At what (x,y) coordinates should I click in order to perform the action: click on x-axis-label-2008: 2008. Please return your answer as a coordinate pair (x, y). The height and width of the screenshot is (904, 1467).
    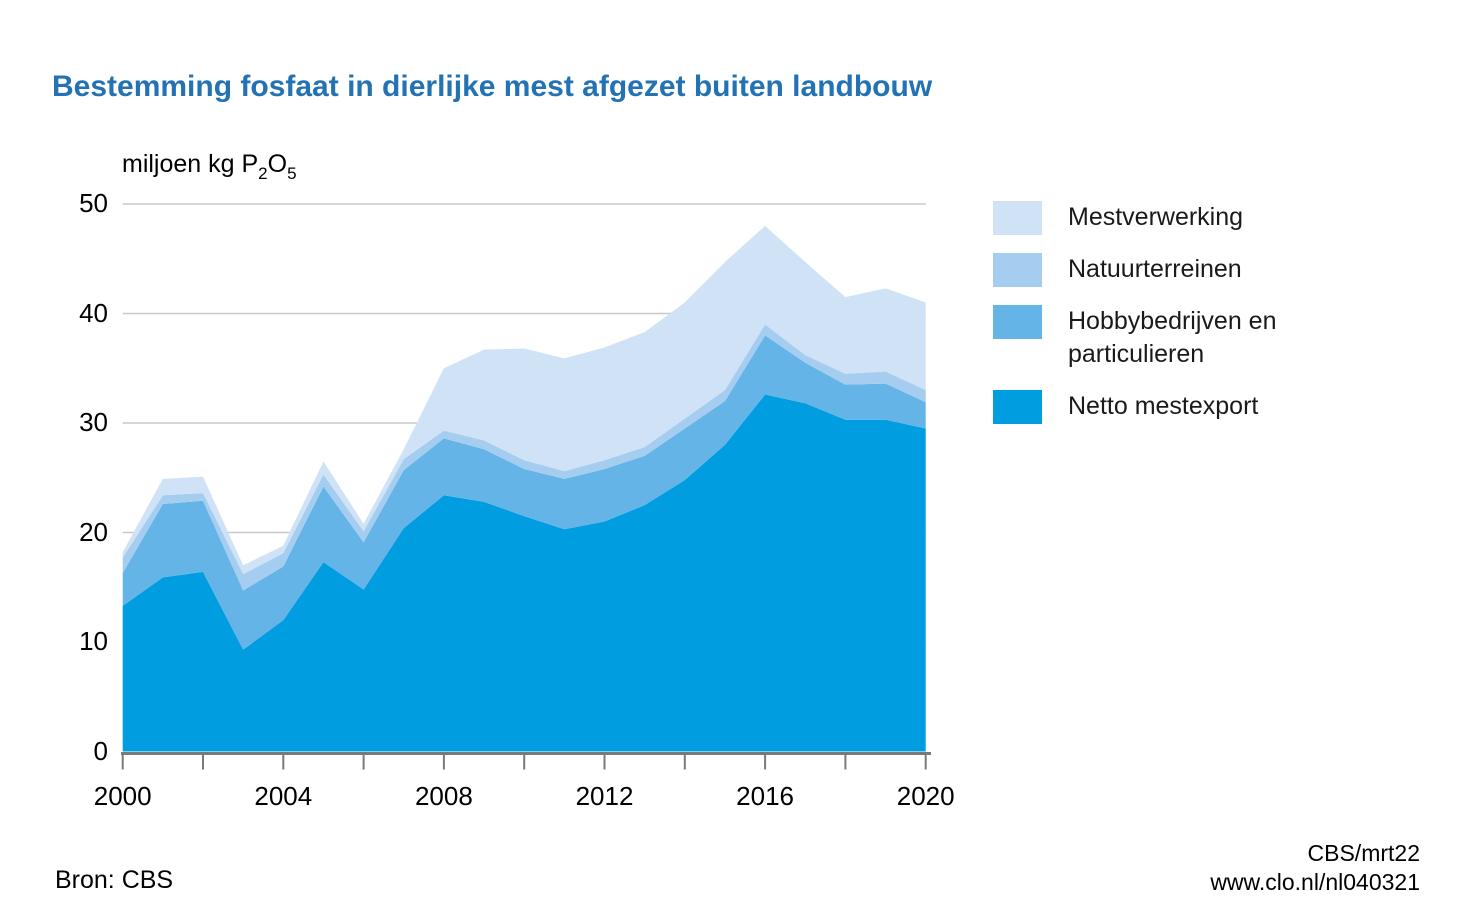
    Looking at the image, I should click on (443, 796).